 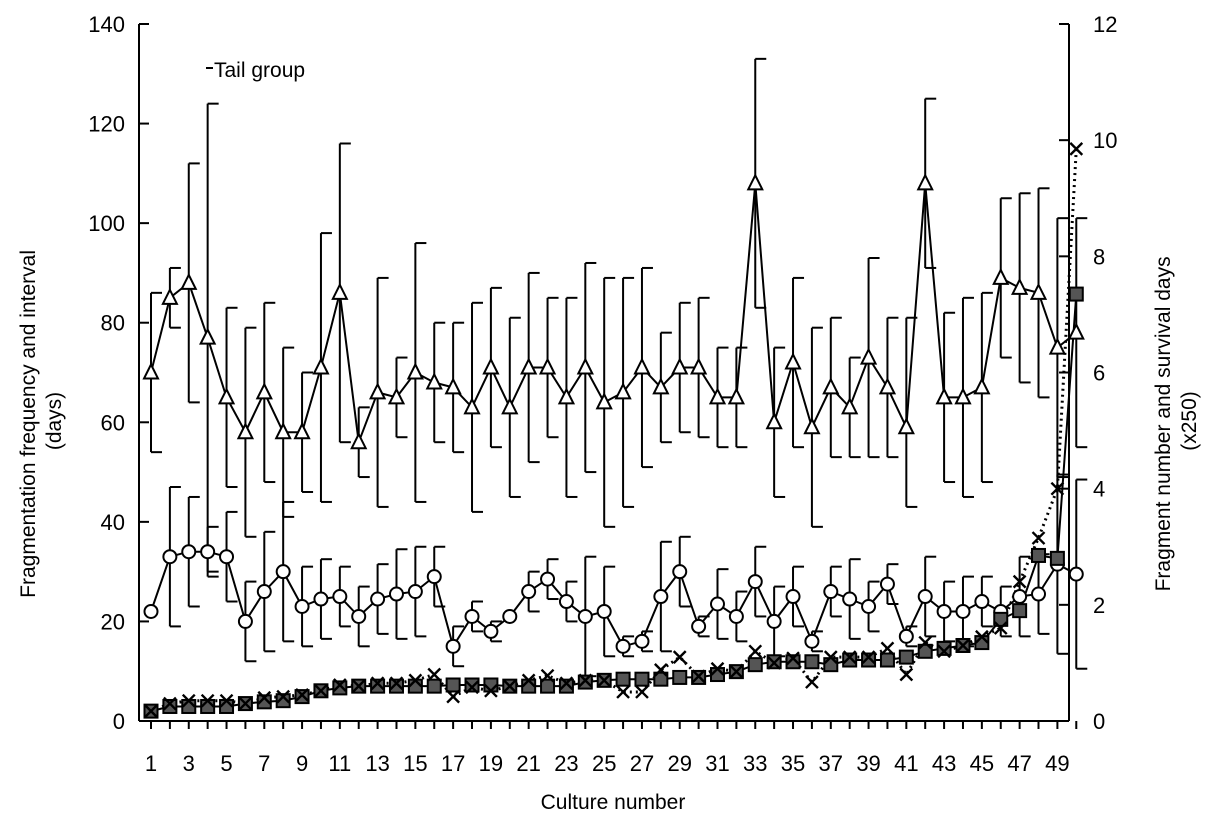 What do you see at coordinates (944, 763) in the screenshot?
I see `x-tick-label: 43` at bounding box center [944, 763].